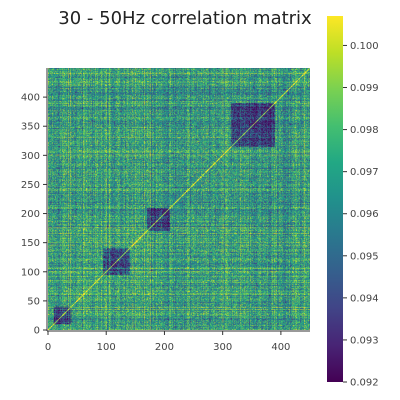  I want to click on x-tick-label: 200, so click(164, 347).